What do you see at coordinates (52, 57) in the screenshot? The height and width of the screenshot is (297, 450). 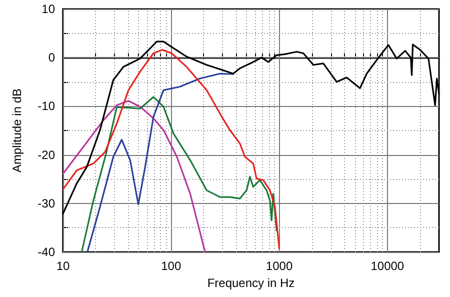 I see `y-tick-label: 0` at bounding box center [52, 57].